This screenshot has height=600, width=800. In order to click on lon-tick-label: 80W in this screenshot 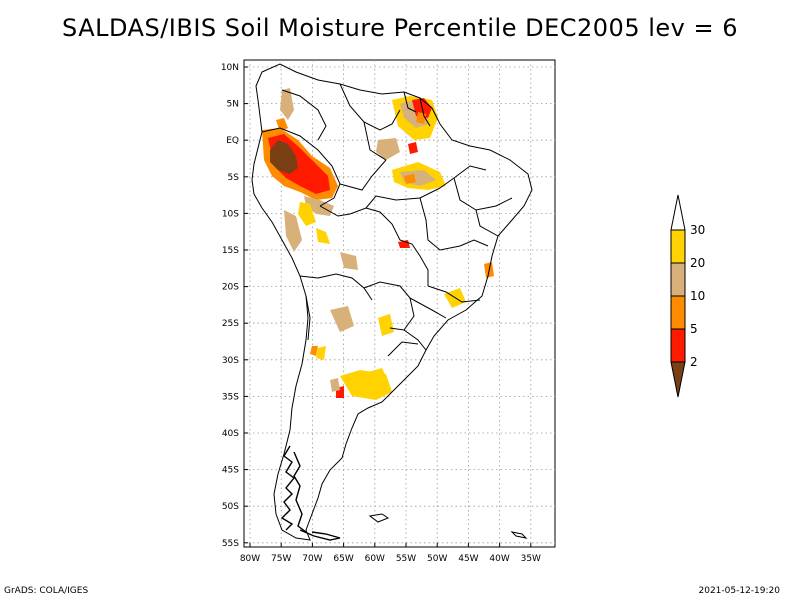, I will do `click(250, 559)`.